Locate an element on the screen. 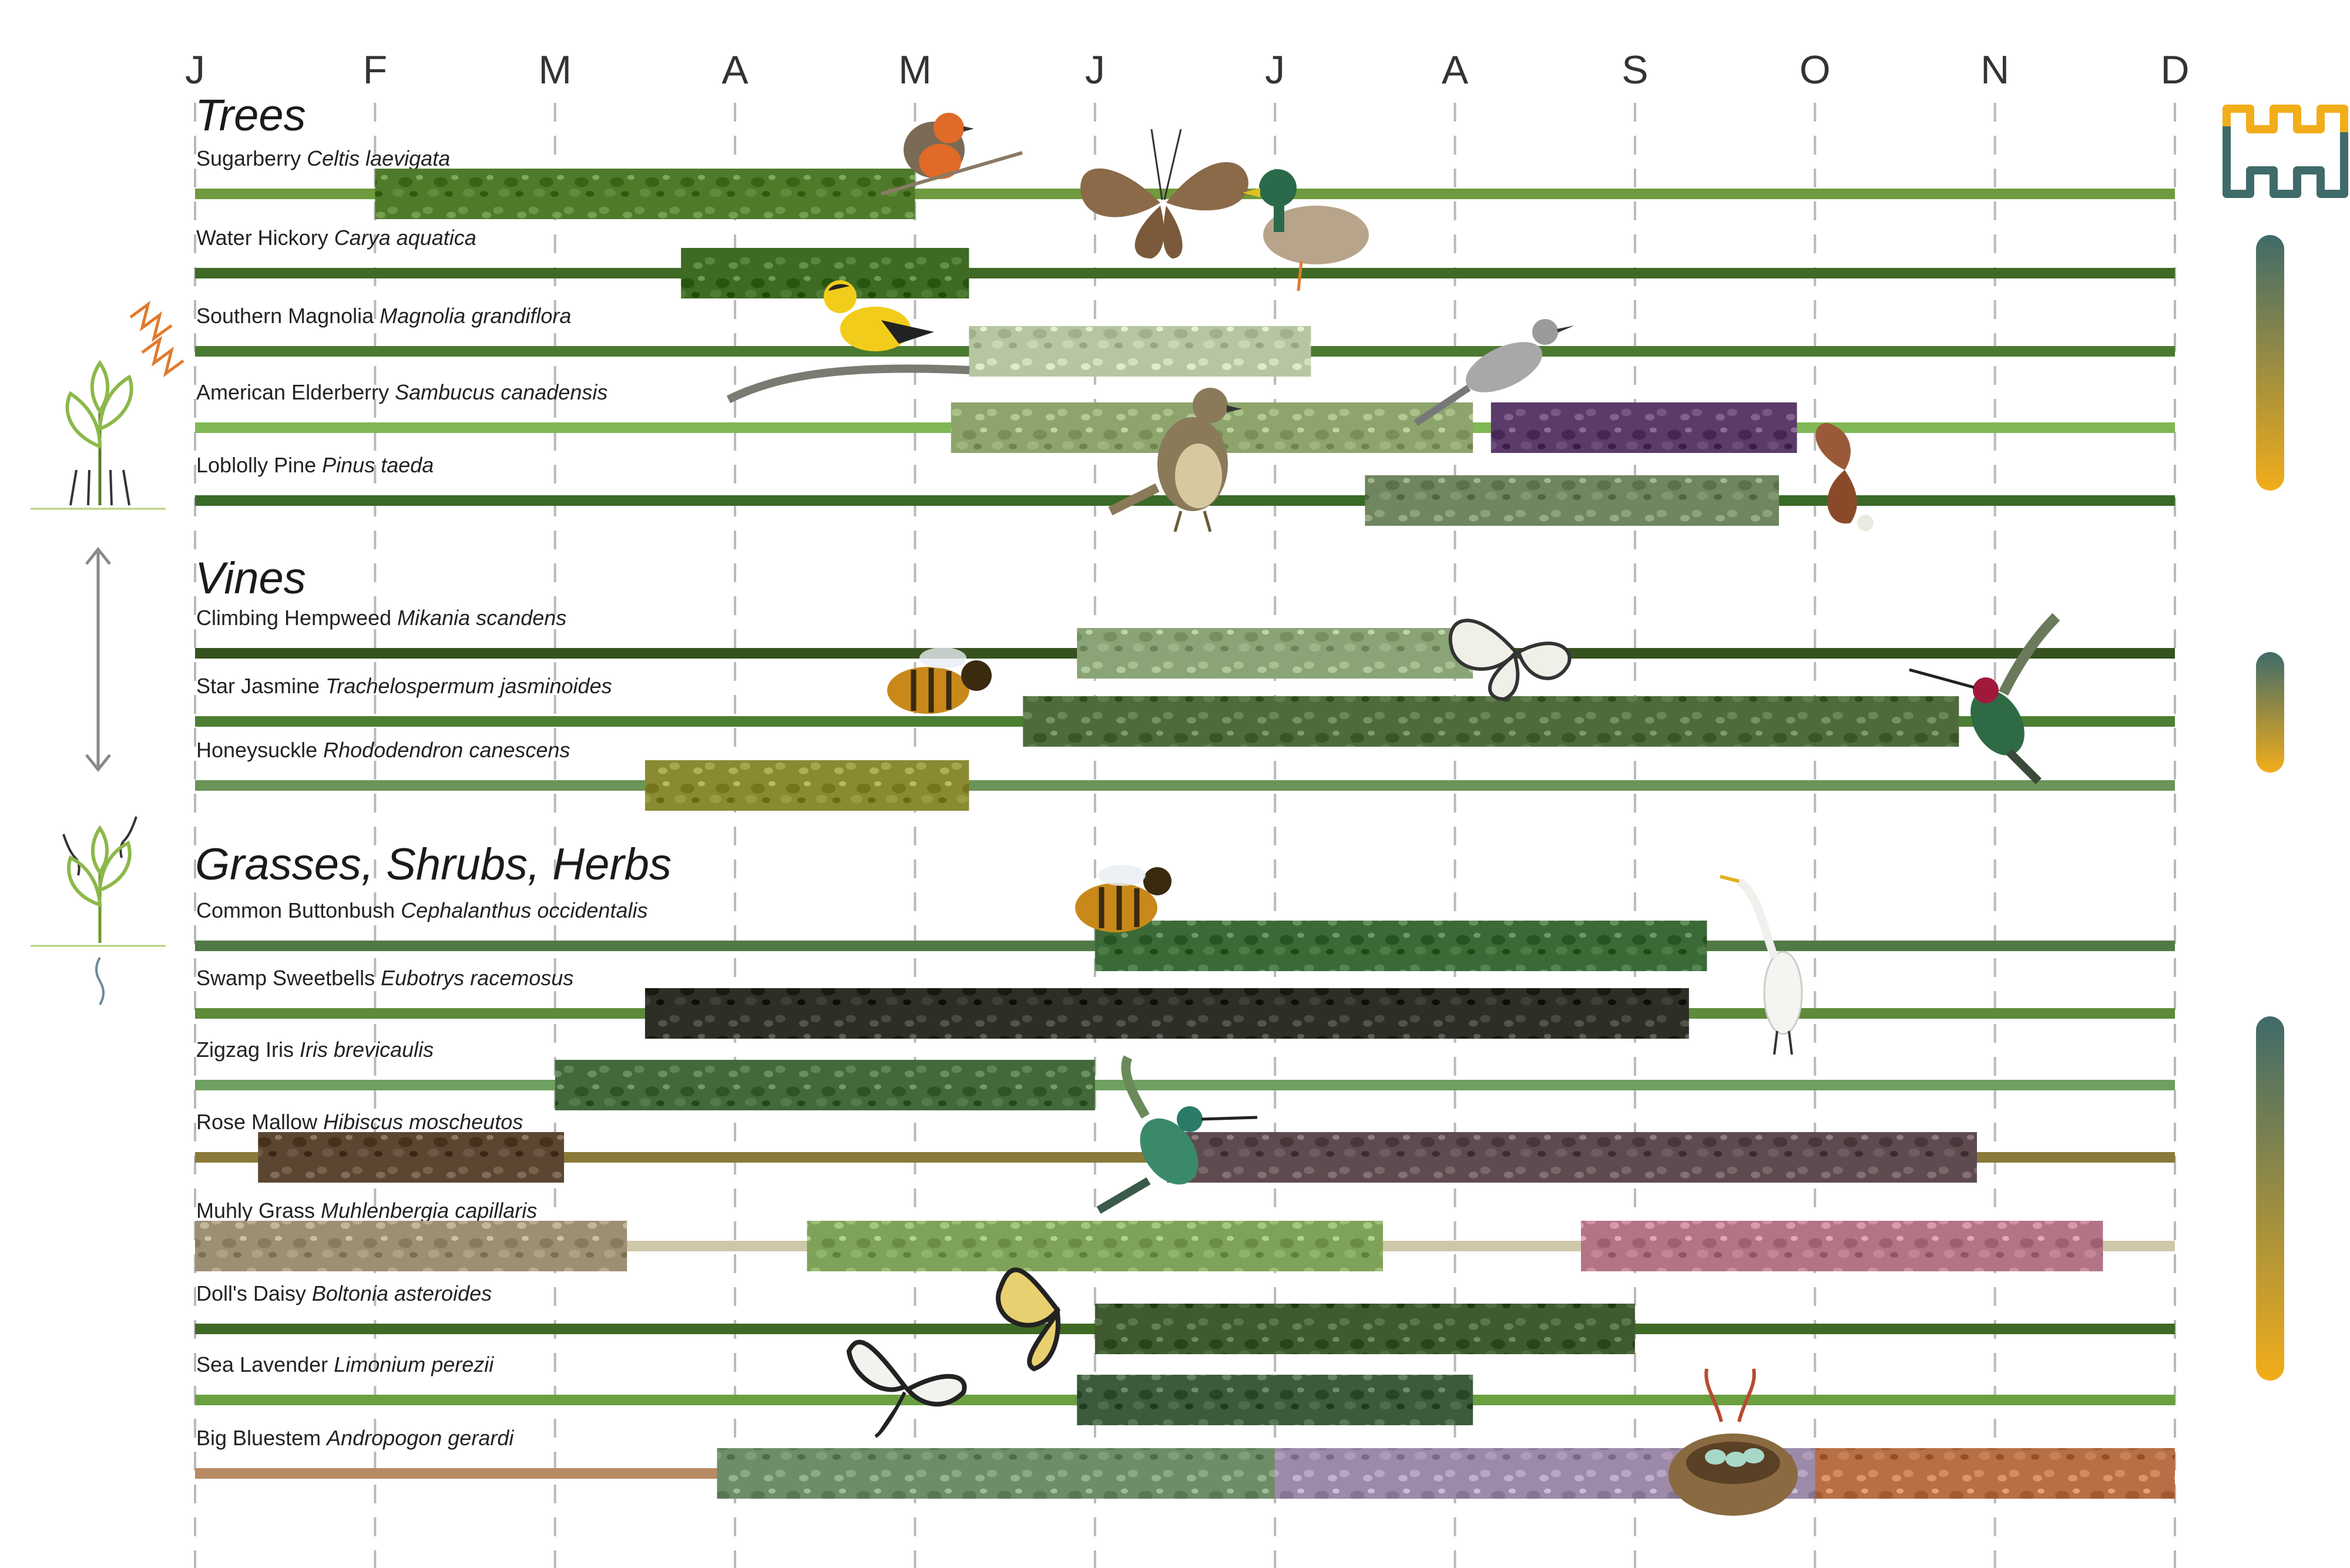  scientific-name: Trachelospermum jasminoides is located at coordinates (469, 686).